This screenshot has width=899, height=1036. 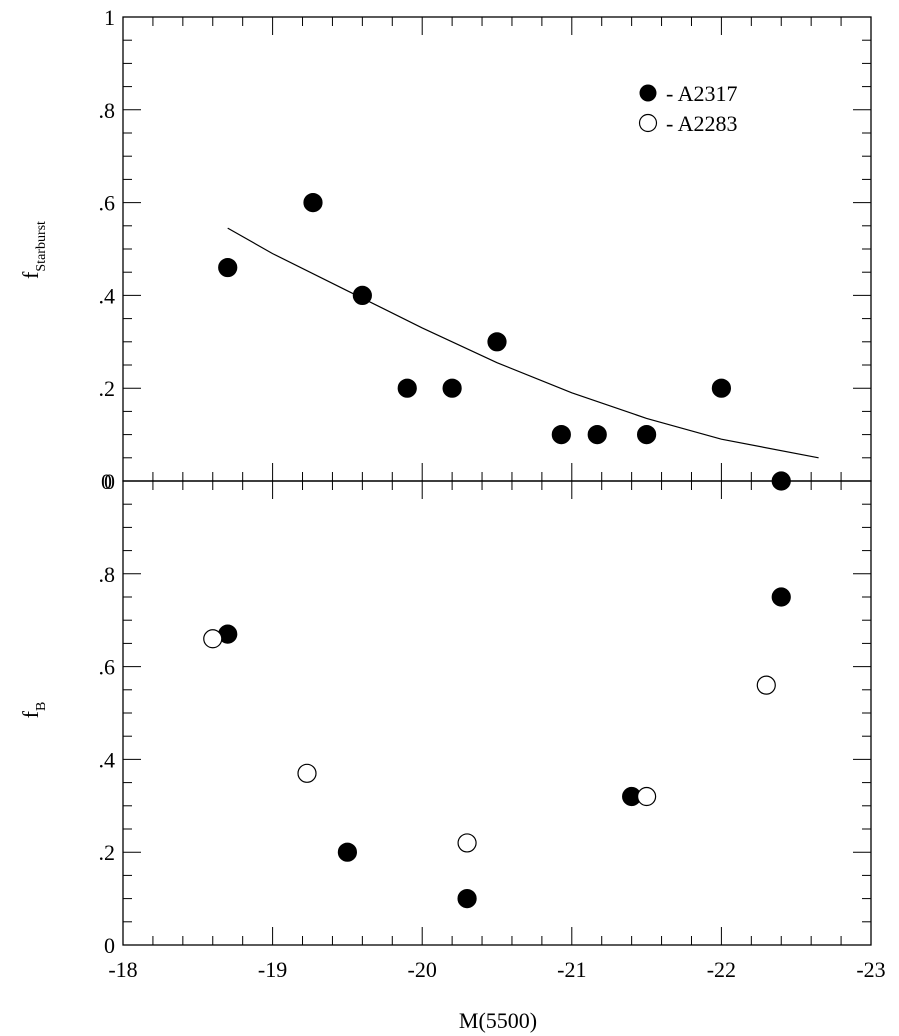 I want to click on bottom-y-axis-title-main: f, so click(x=30, y=714).